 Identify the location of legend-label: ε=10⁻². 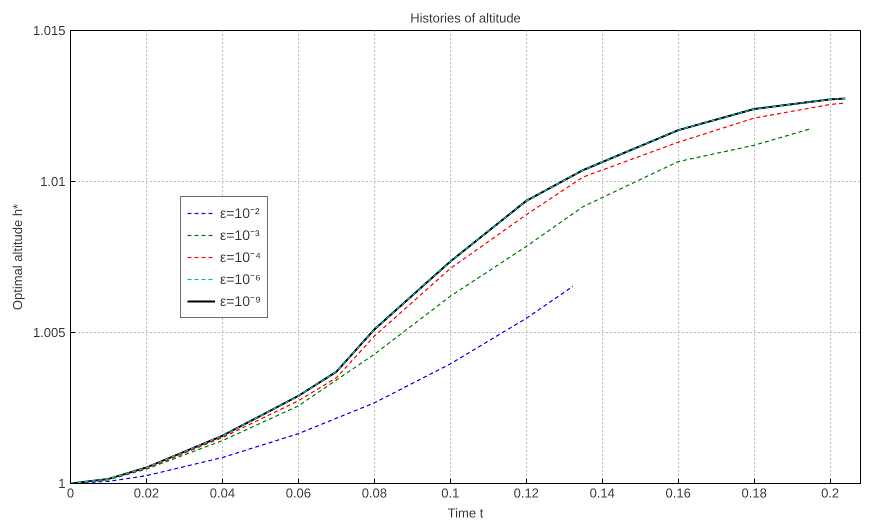
(240, 213).